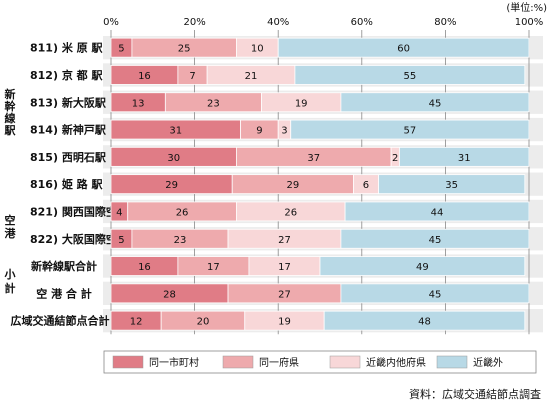 Image resolution: width=550 pixels, height=415 pixels. Describe the element at coordinates (66, 75) in the screenshot. I see `category-label: 812) 京 都 駅` at that location.